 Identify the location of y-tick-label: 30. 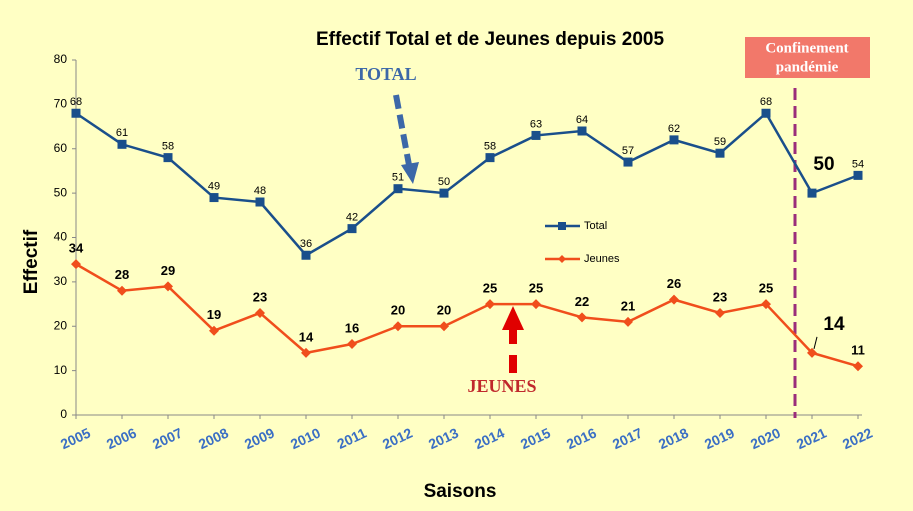
(61, 281).